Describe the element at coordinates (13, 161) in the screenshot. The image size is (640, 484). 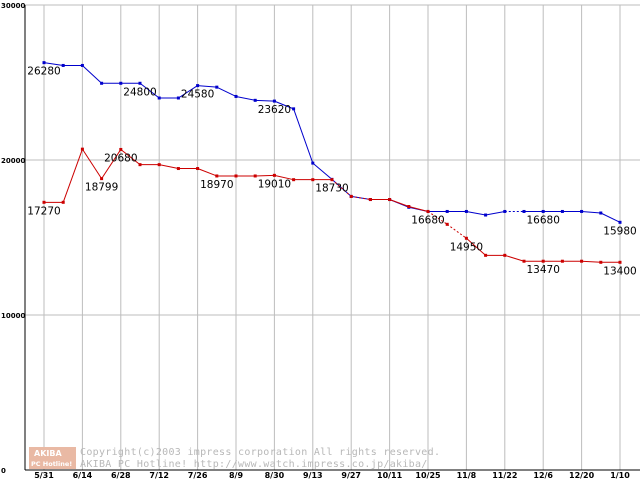
I see `y-tick-label: 20000` at that location.